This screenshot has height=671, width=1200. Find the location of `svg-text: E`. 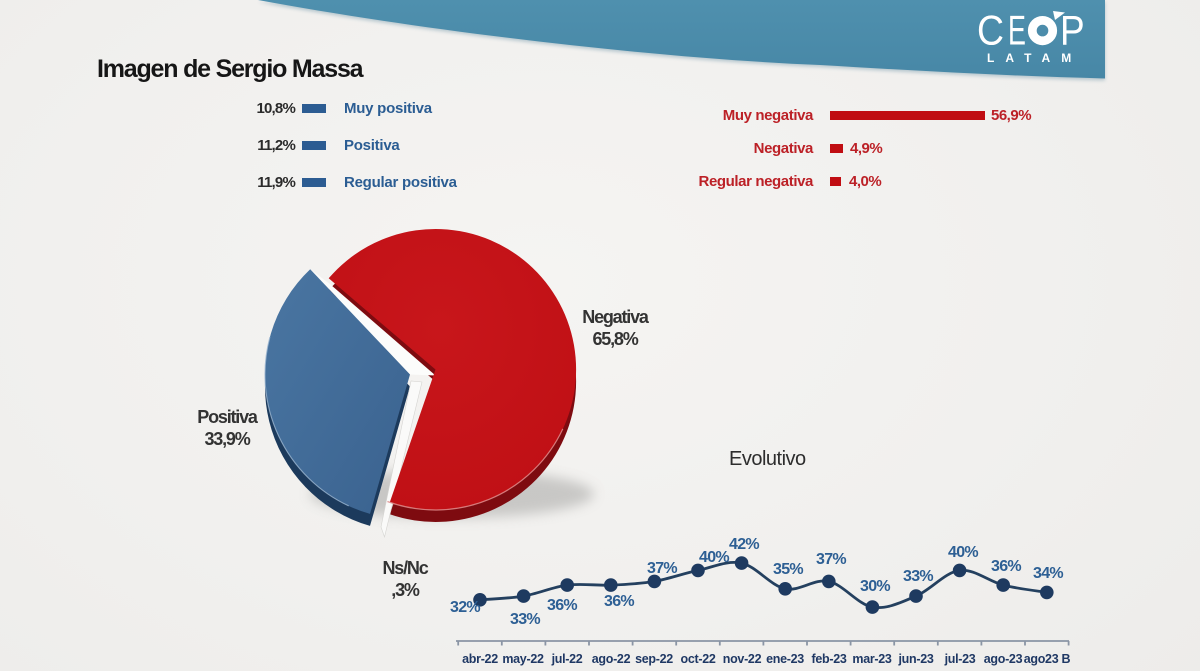

svg-text: E is located at coordinates (1017, 31).